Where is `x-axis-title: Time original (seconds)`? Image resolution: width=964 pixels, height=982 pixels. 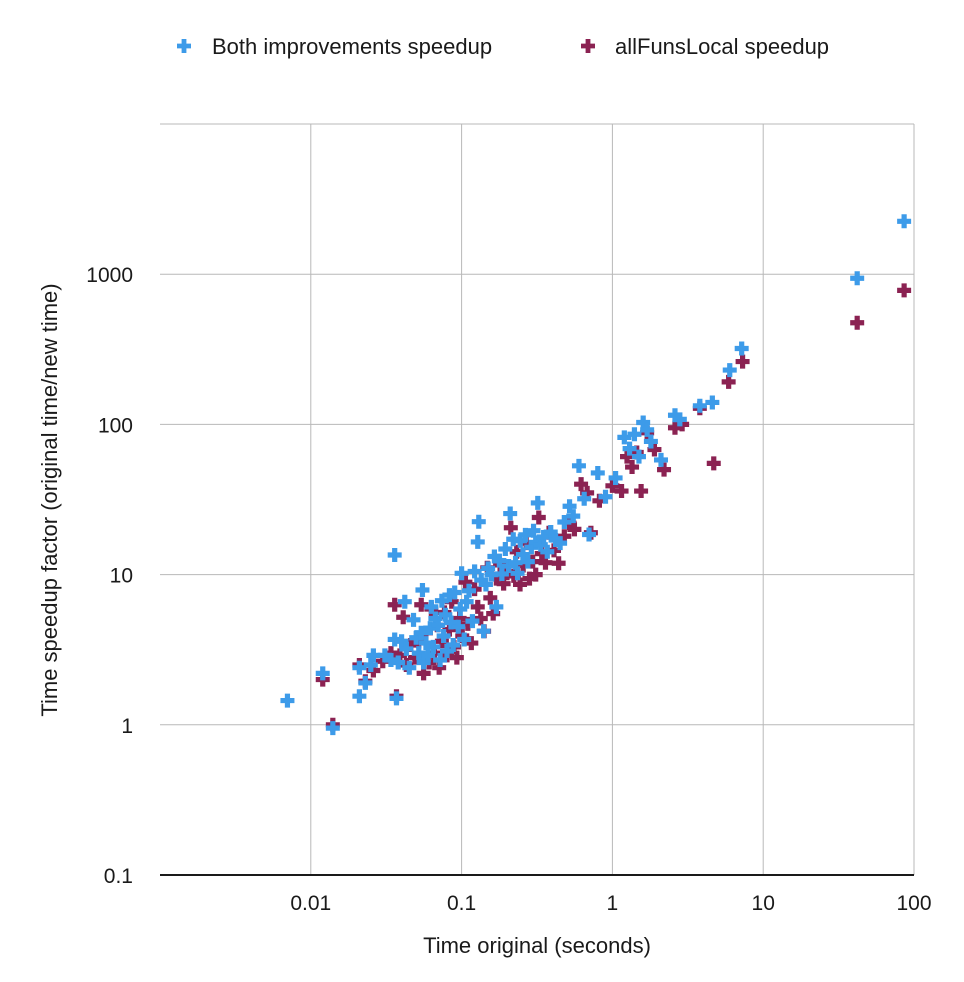 x-axis-title: Time original (seconds) is located at coordinates (537, 945).